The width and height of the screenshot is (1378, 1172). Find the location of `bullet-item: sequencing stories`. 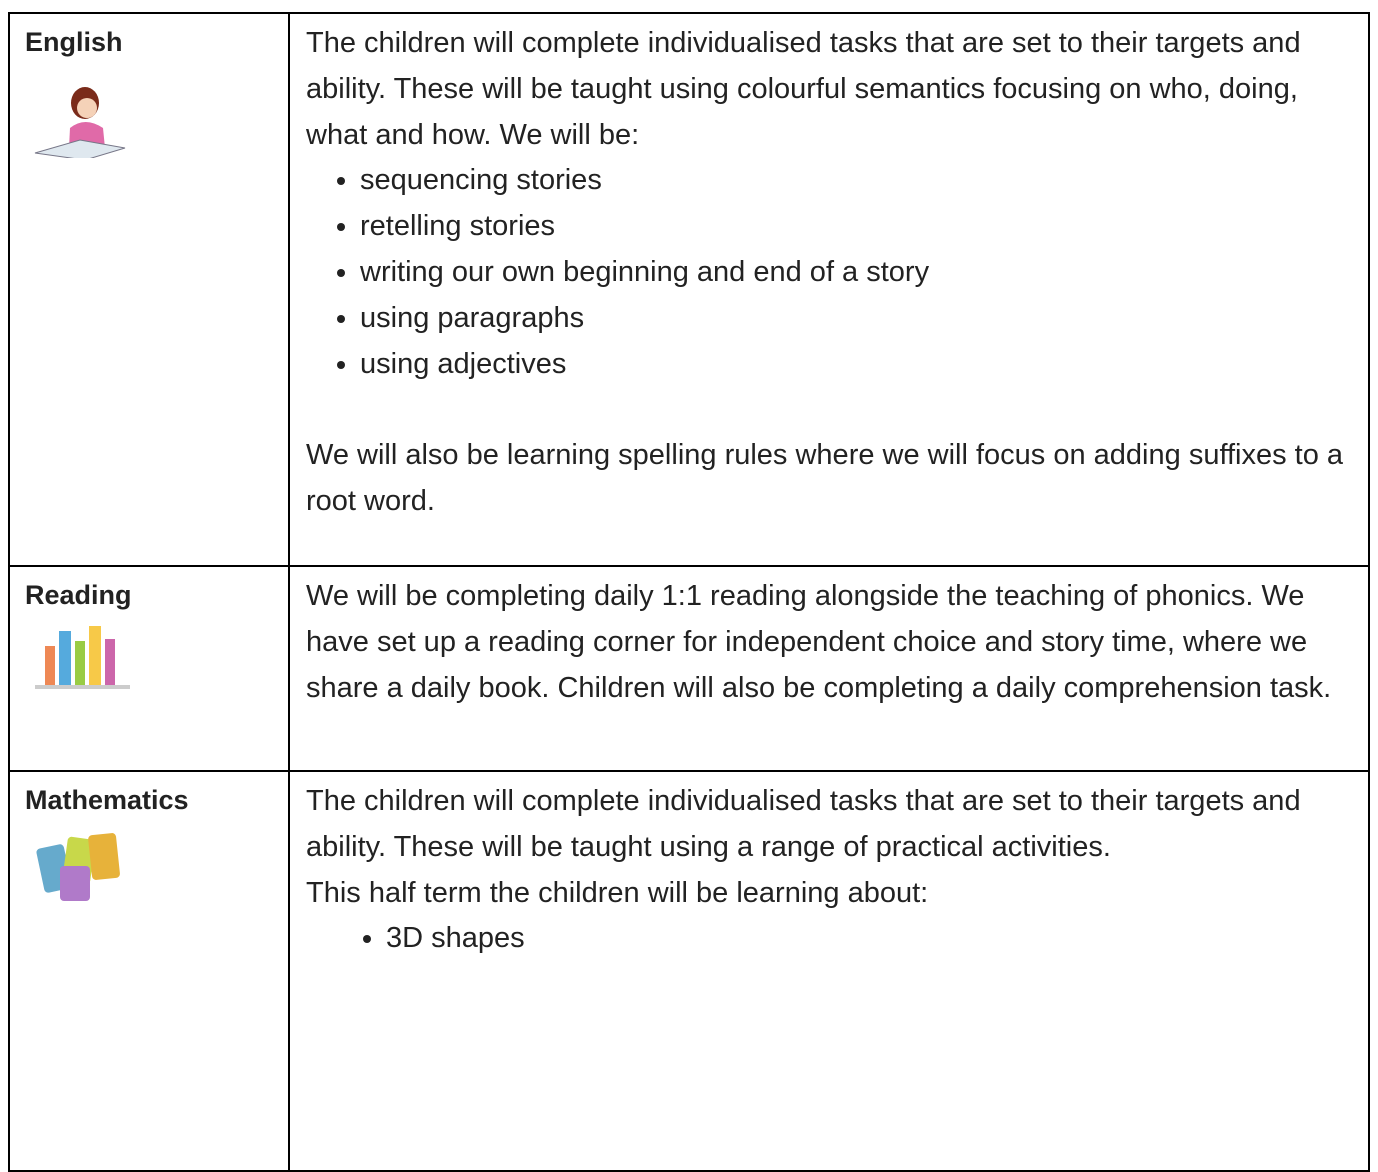

bullet-item: sequencing stories is located at coordinates (859, 181).